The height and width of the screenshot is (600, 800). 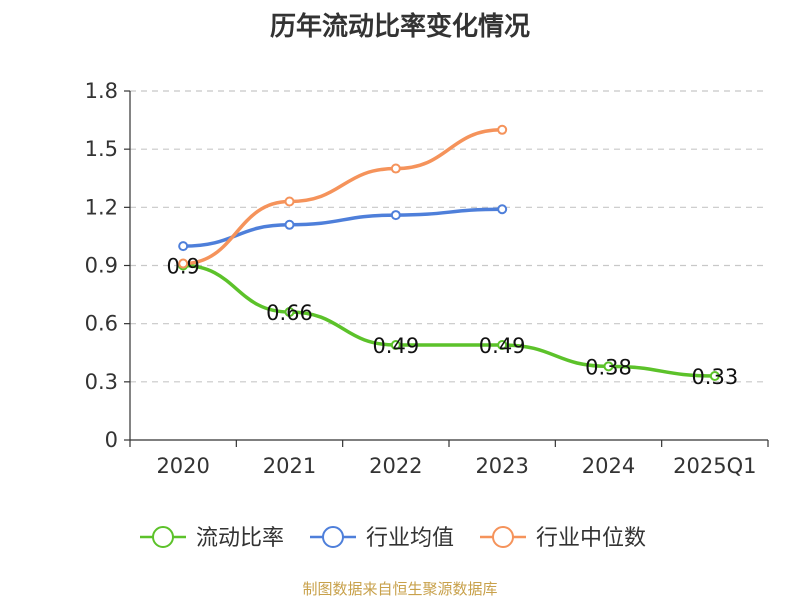 What do you see at coordinates (449, 320) in the screenshot?
I see `current-ratio-line` at bounding box center [449, 320].